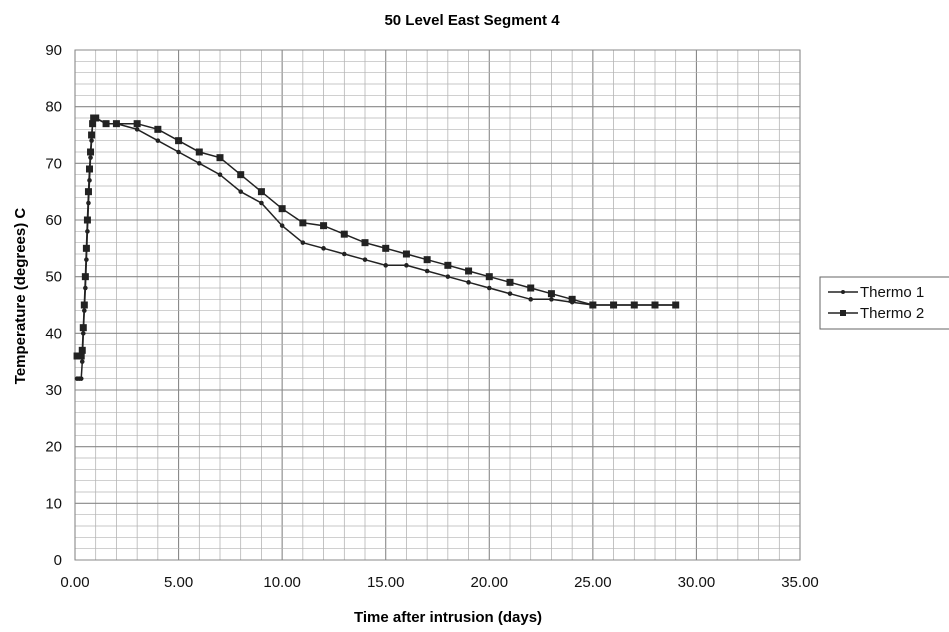  What do you see at coordinates (282, 582) in the screenshot?
I see `x-tick-label: 10.00` at bounding box center [282, 582].